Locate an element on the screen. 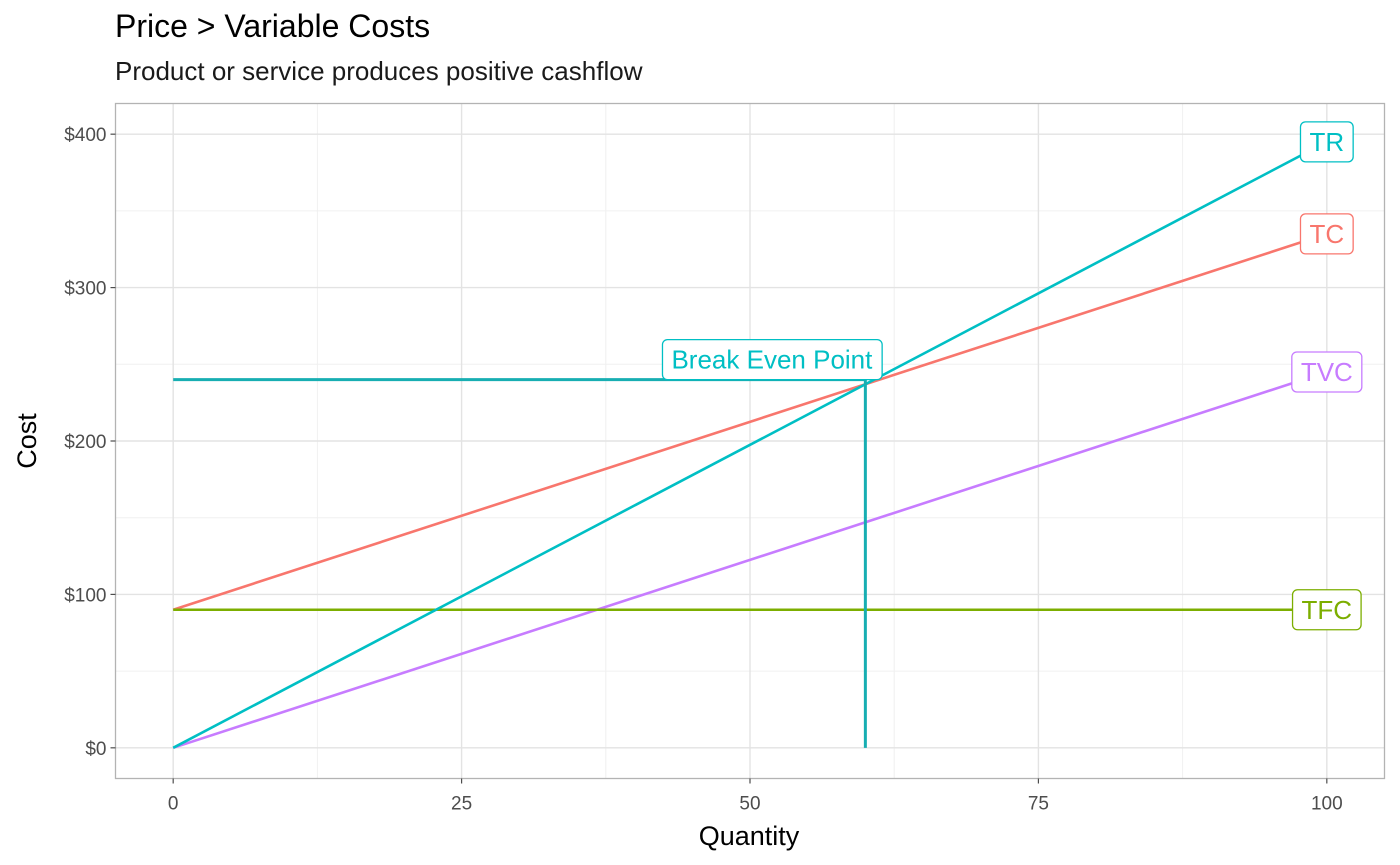 The image size is (1400, 865). break-even-label-box is located at coordinates (772, 359).